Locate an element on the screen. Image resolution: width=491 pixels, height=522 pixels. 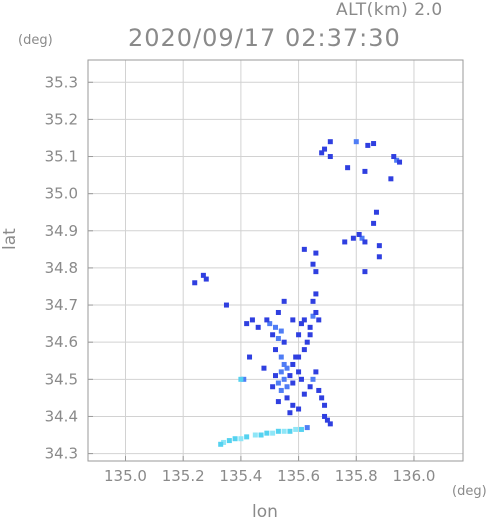
y-axis-unit: (deg) is located at coordinates (35, 40).